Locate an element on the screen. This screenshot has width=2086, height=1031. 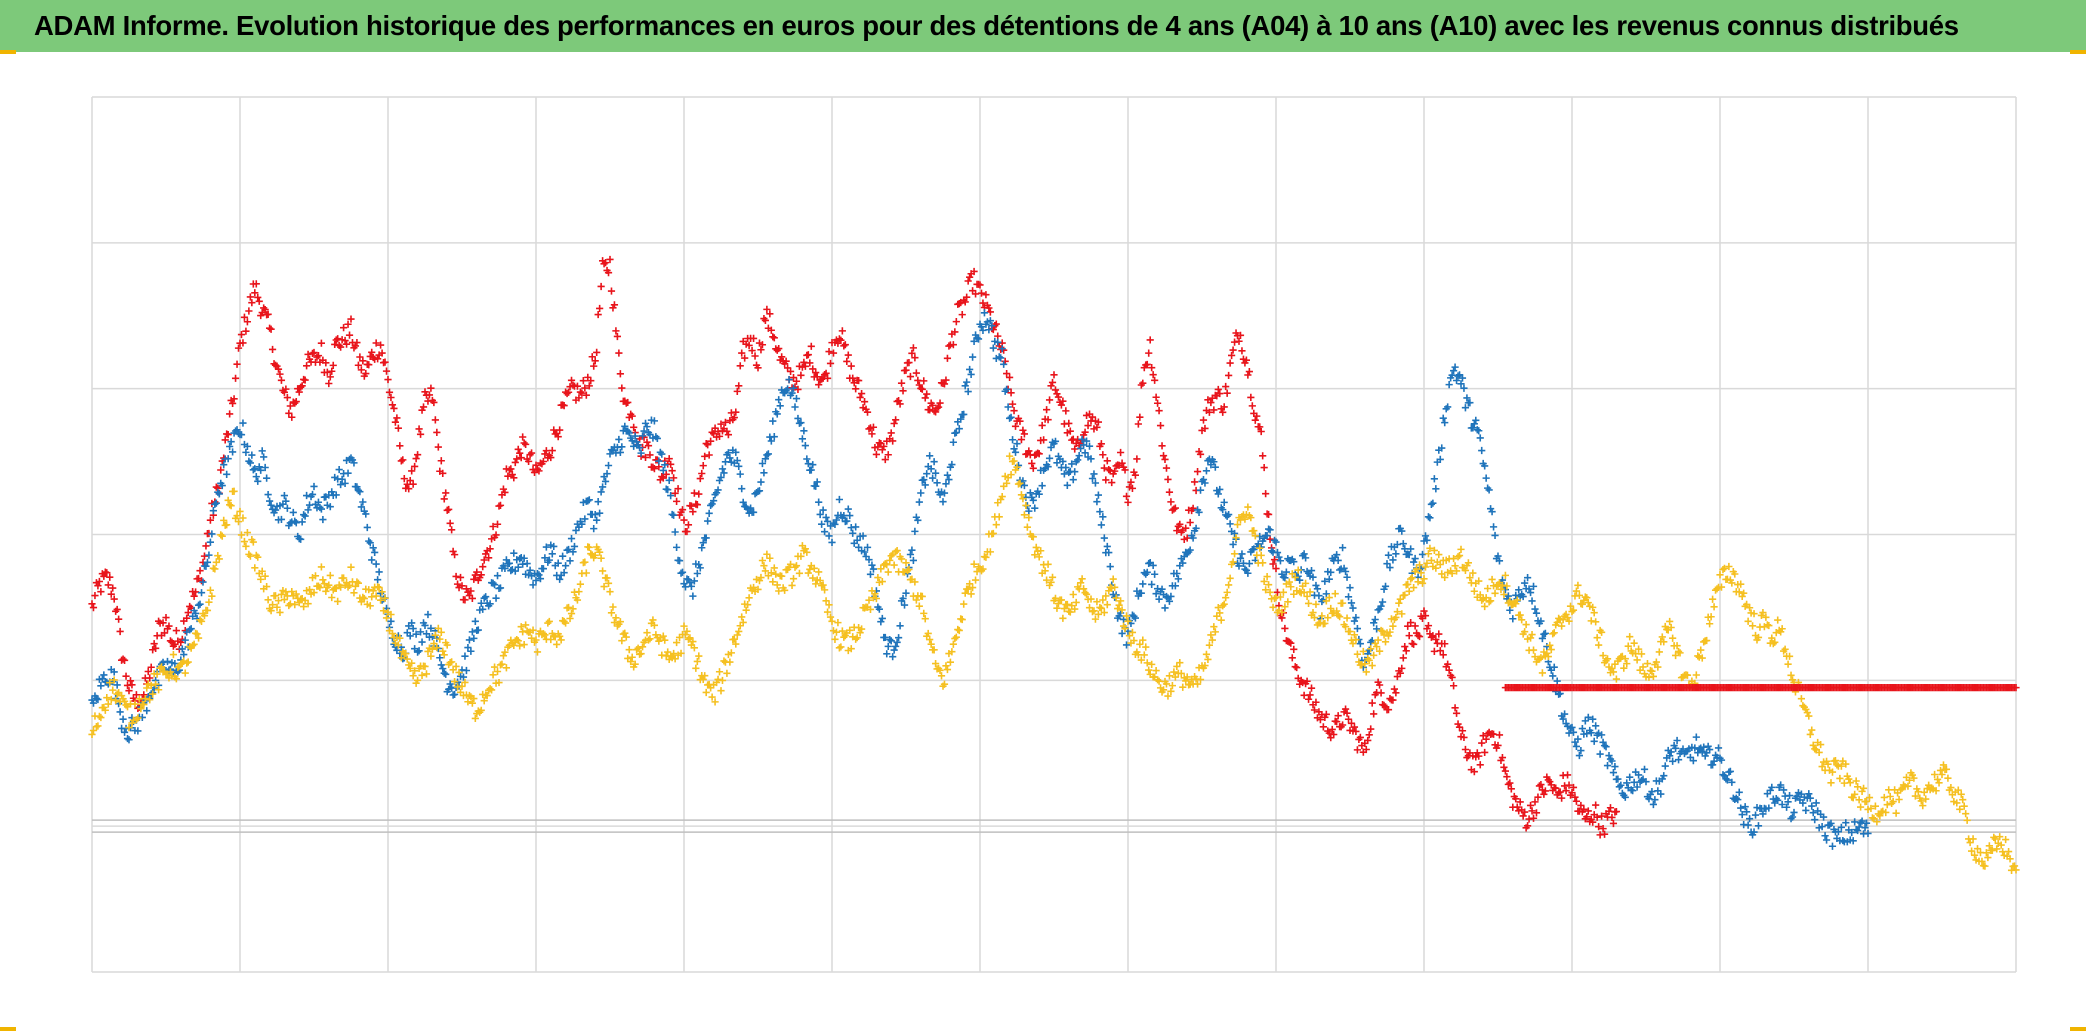
corner-accent-top-left is located at coordinates (8, 52).